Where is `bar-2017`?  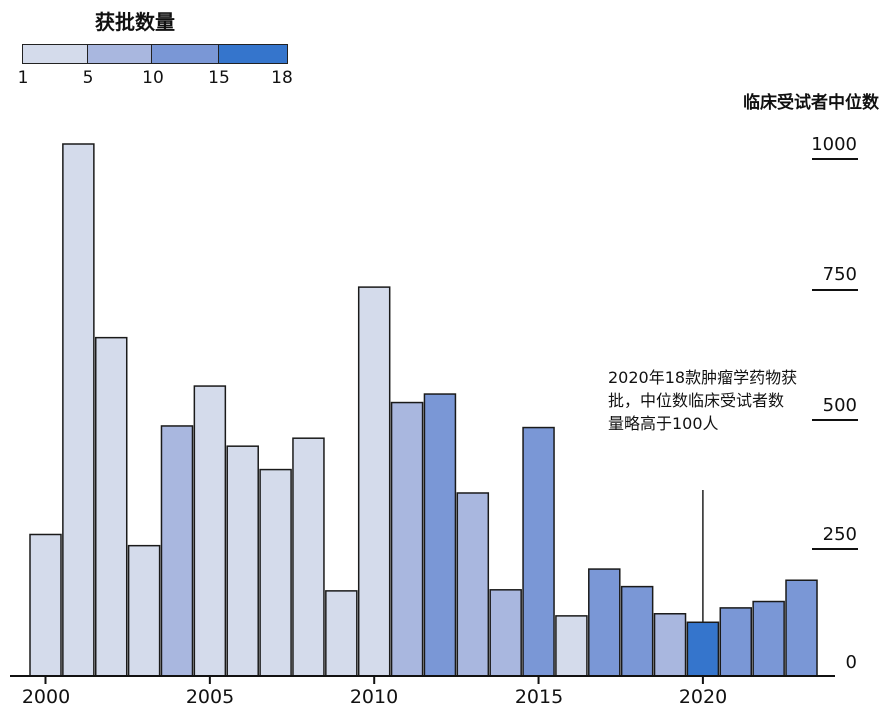
bar-2017 is located at coordinates (604, 622).